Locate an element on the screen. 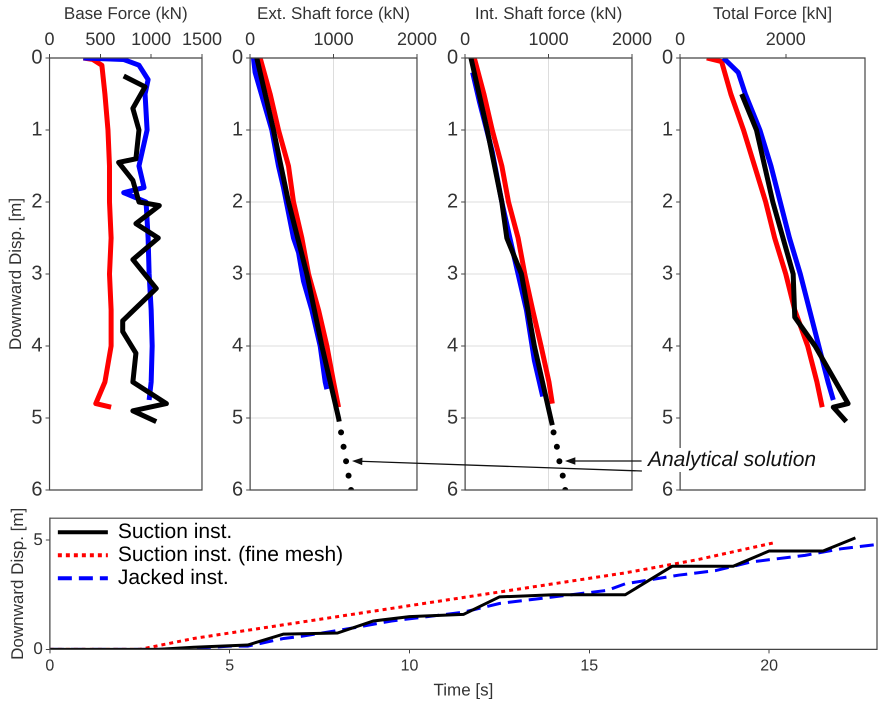  legend-label: Jacked inst. is located at coordinates (173, 577).